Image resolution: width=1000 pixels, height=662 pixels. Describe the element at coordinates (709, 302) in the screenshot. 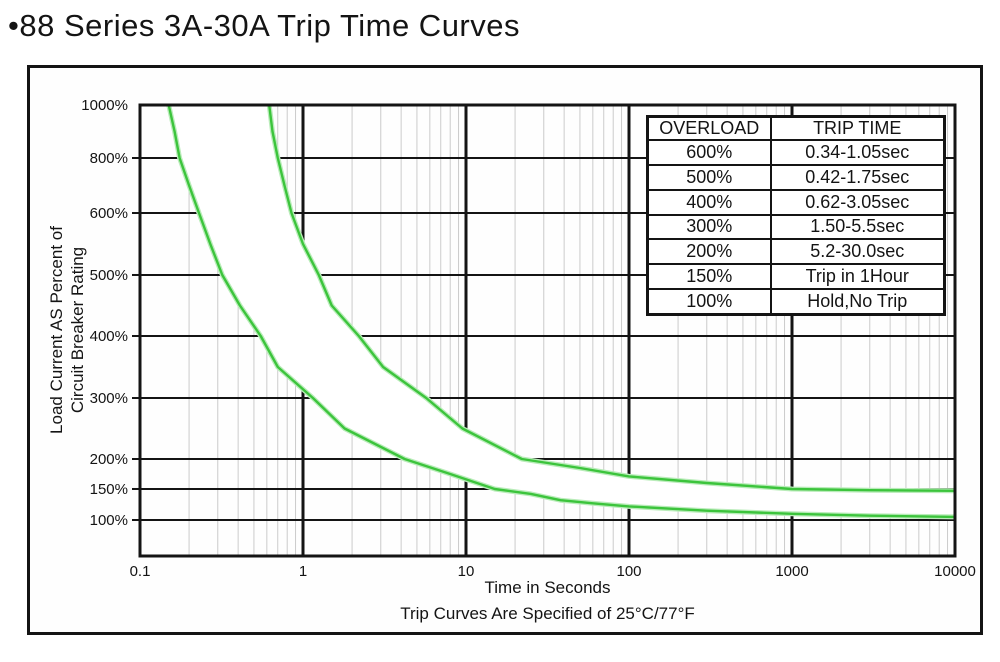

I see `overload-cell: 100%` at that location.